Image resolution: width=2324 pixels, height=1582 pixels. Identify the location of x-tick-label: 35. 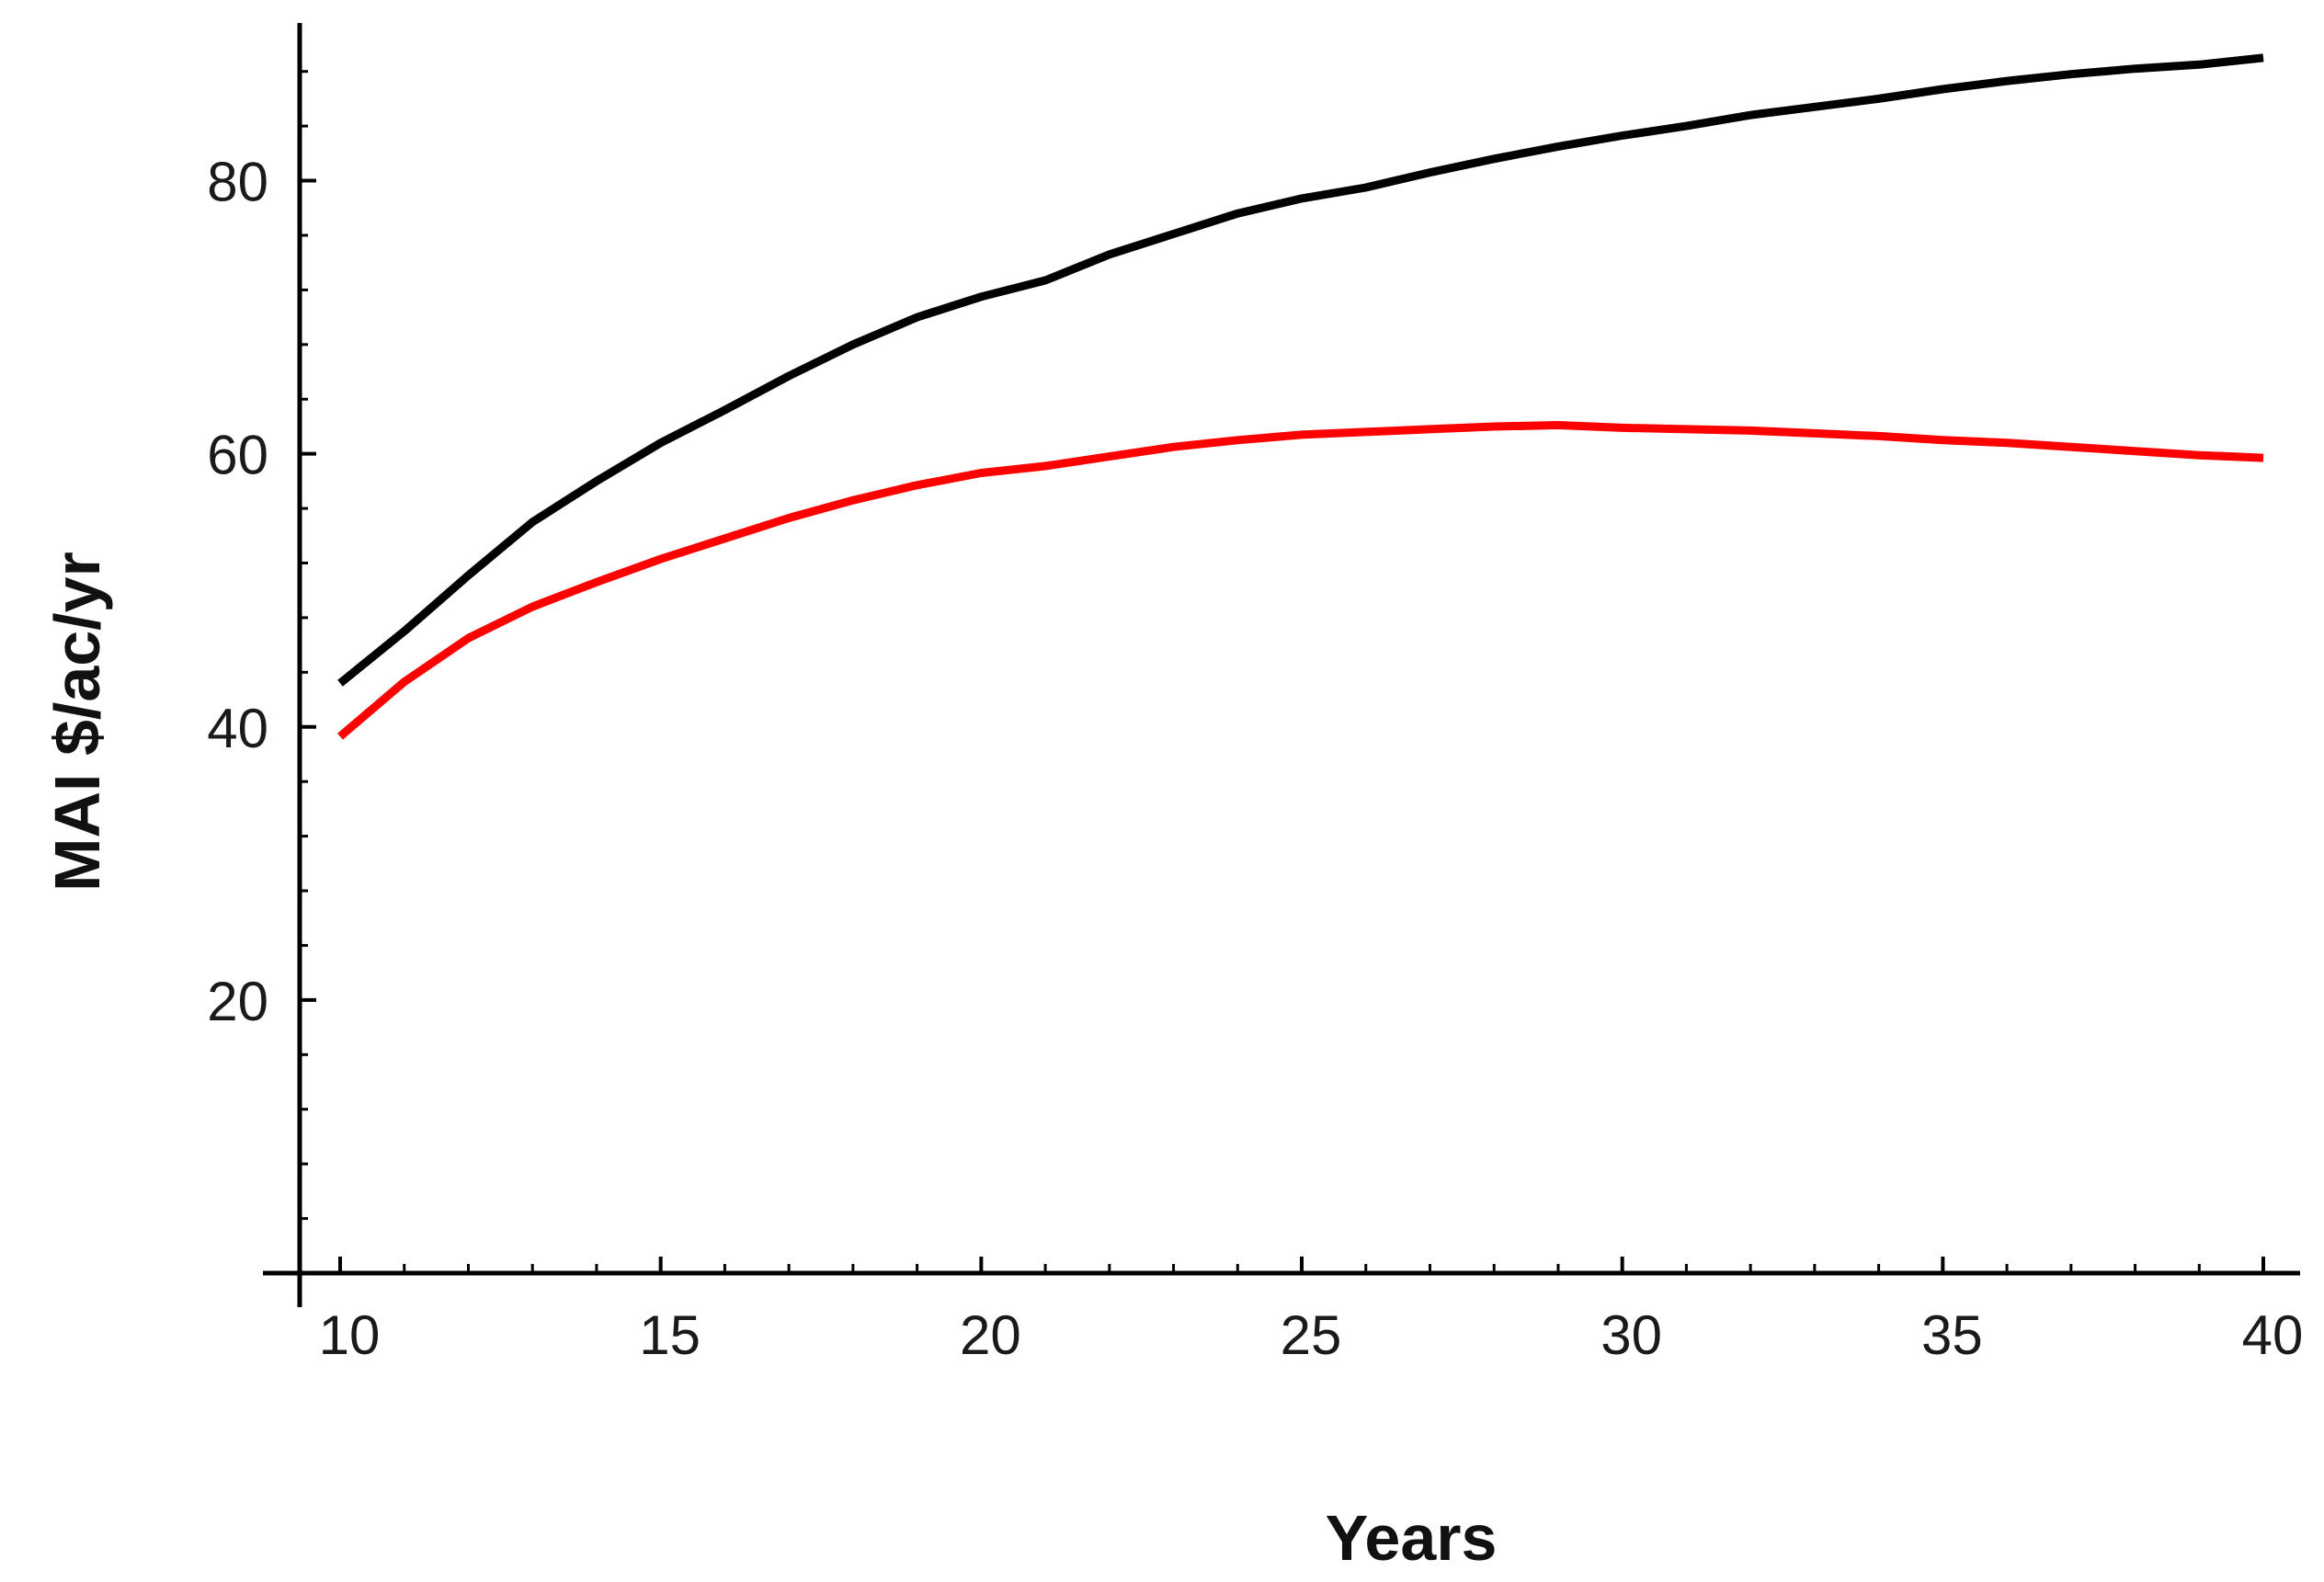
(1952, 1335).